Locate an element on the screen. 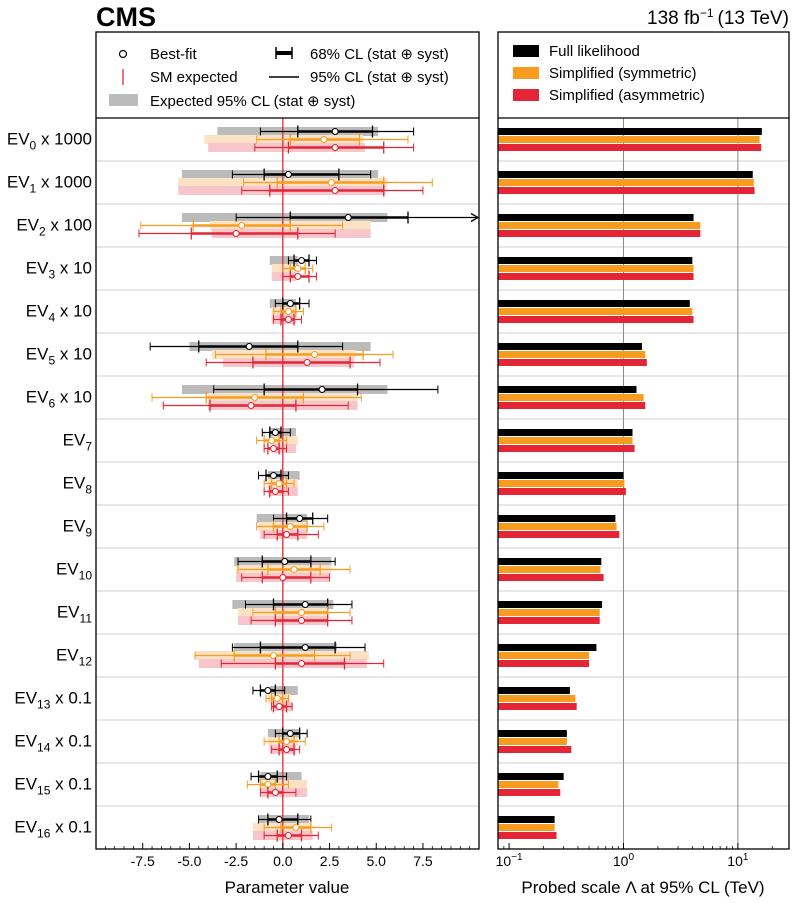 The width and height of the screenshot is (793, 903). row-label: EV7 is located at coordinates (78, 442).